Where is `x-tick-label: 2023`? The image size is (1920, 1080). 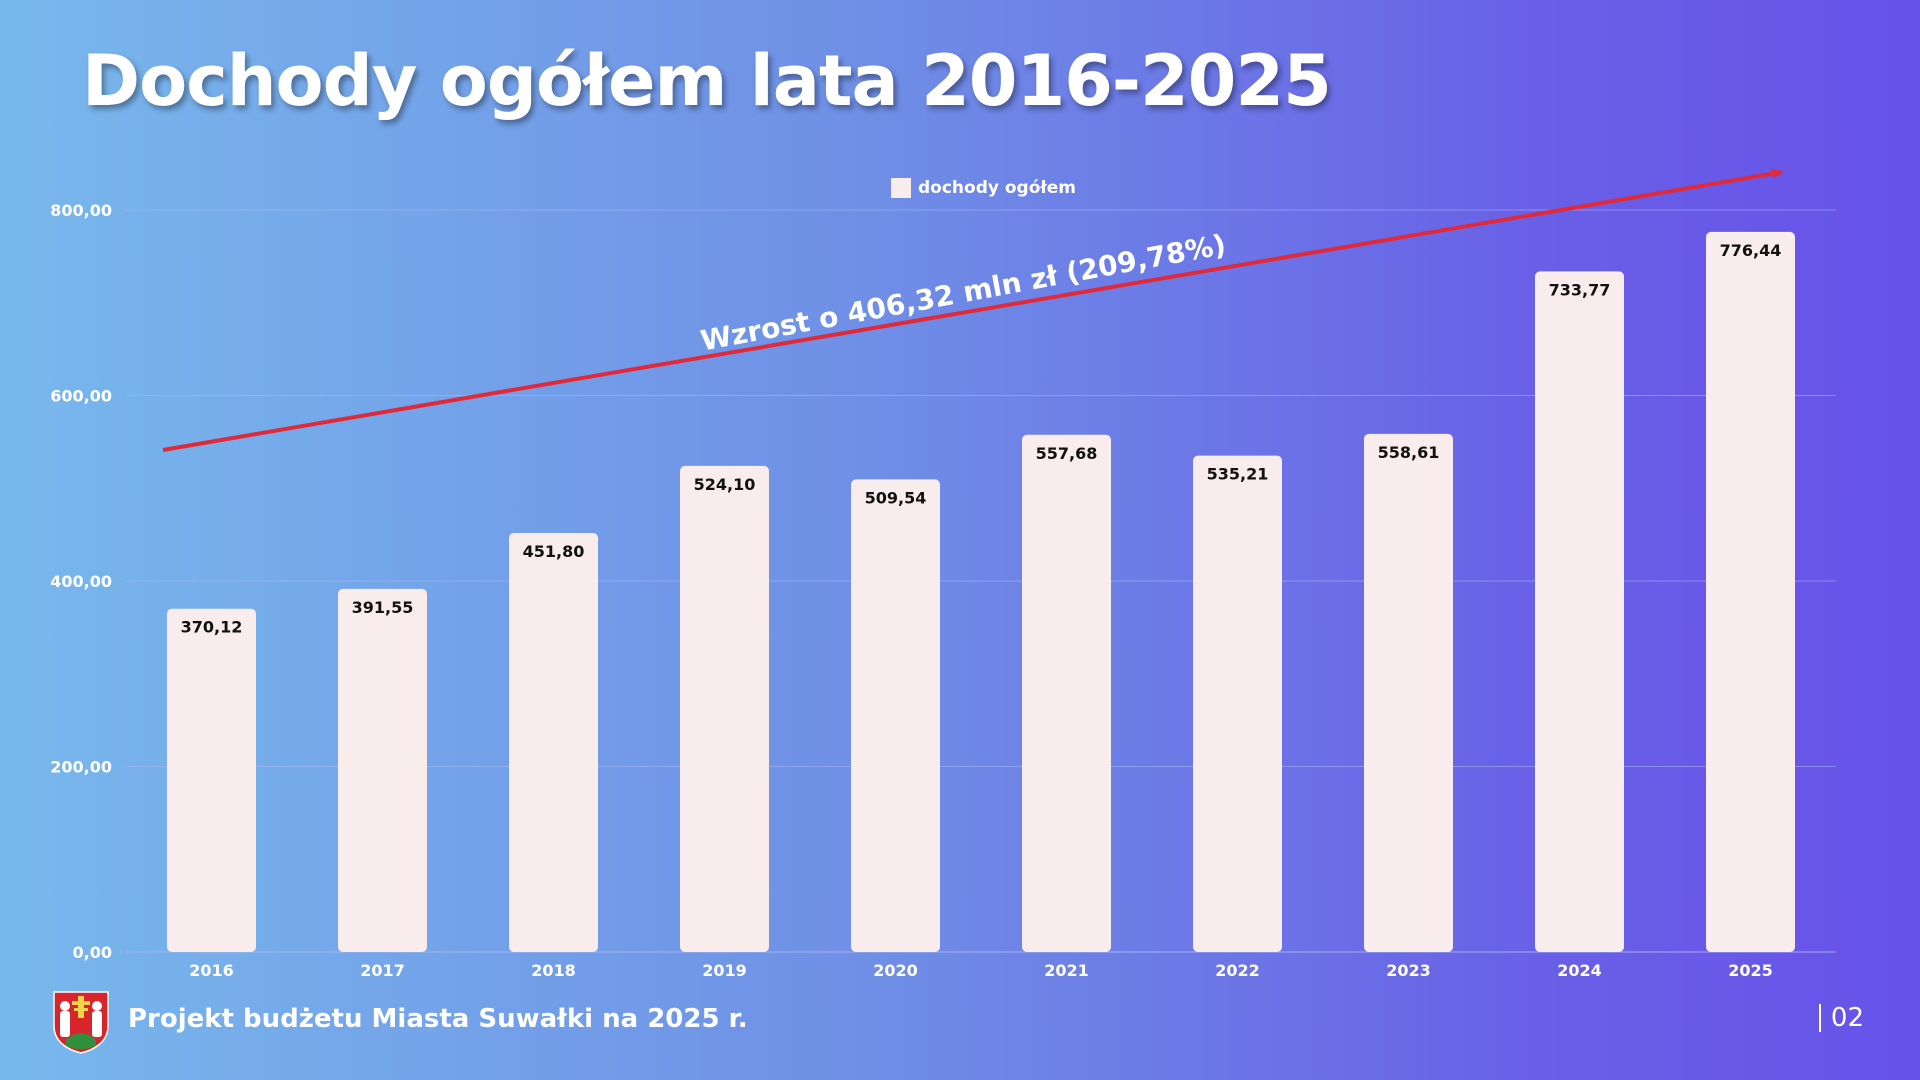
x-tick-label: 2023 is located at coordinates (1408, 970).